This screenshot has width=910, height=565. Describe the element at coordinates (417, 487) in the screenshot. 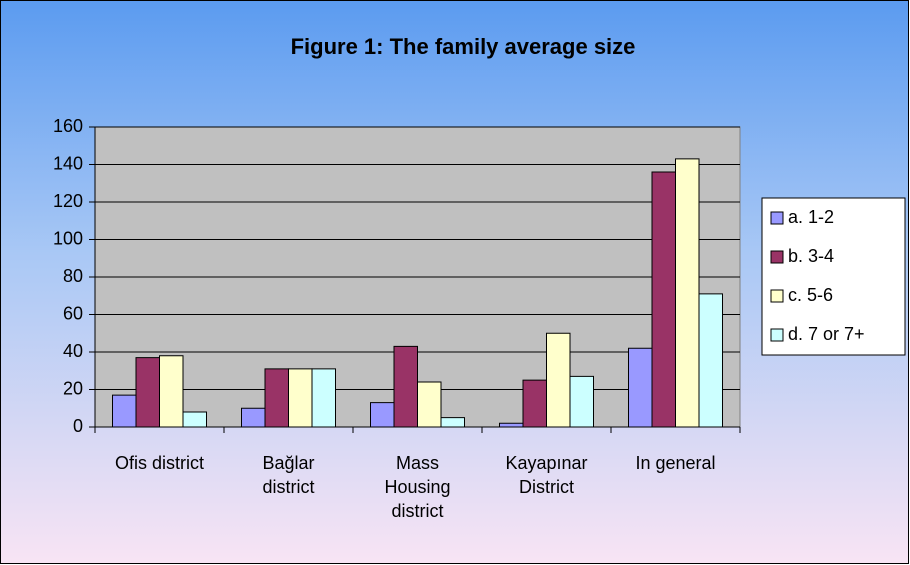

I see `x-tick-label: Mass Housing district` at that location.